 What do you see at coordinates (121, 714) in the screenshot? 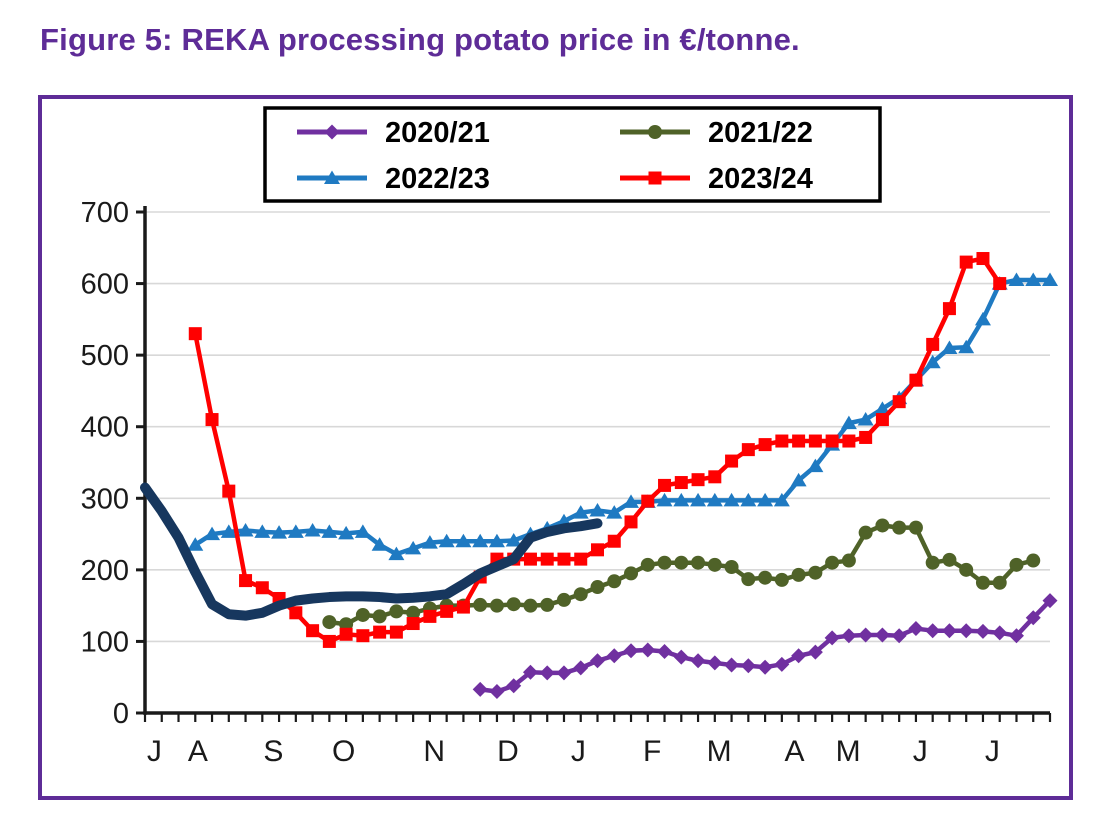
I see `y-tick-label-0: 0` at bounding box center [121, 714].